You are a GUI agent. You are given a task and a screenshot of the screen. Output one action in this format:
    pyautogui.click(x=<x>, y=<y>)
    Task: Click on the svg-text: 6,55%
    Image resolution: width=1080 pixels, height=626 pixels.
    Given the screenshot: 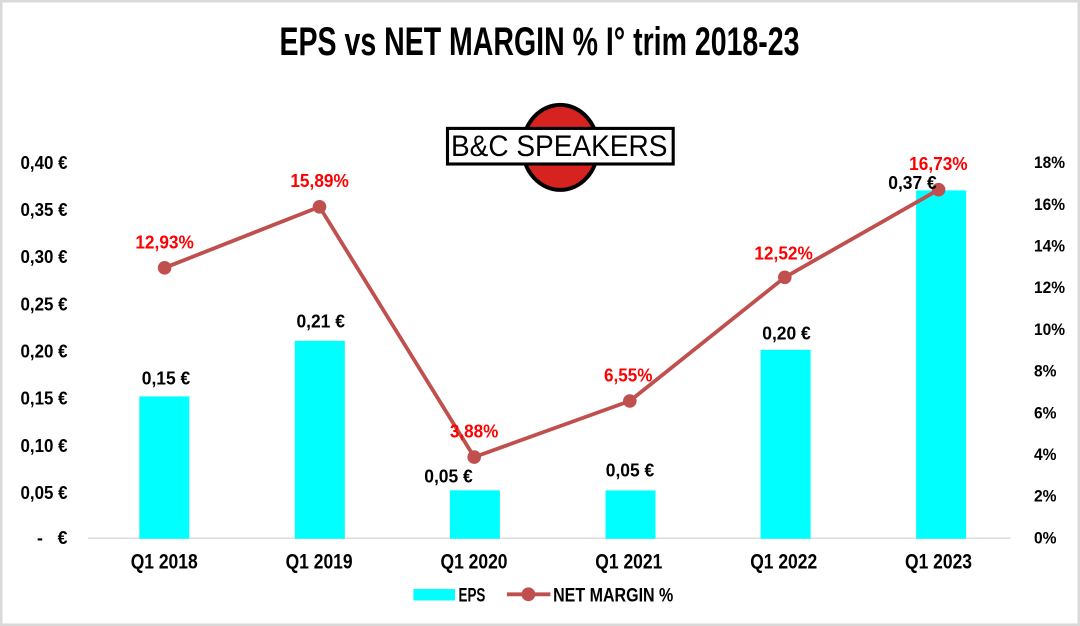 What is the action you would take?
    pyautogui.click(x=628, y=374)
    